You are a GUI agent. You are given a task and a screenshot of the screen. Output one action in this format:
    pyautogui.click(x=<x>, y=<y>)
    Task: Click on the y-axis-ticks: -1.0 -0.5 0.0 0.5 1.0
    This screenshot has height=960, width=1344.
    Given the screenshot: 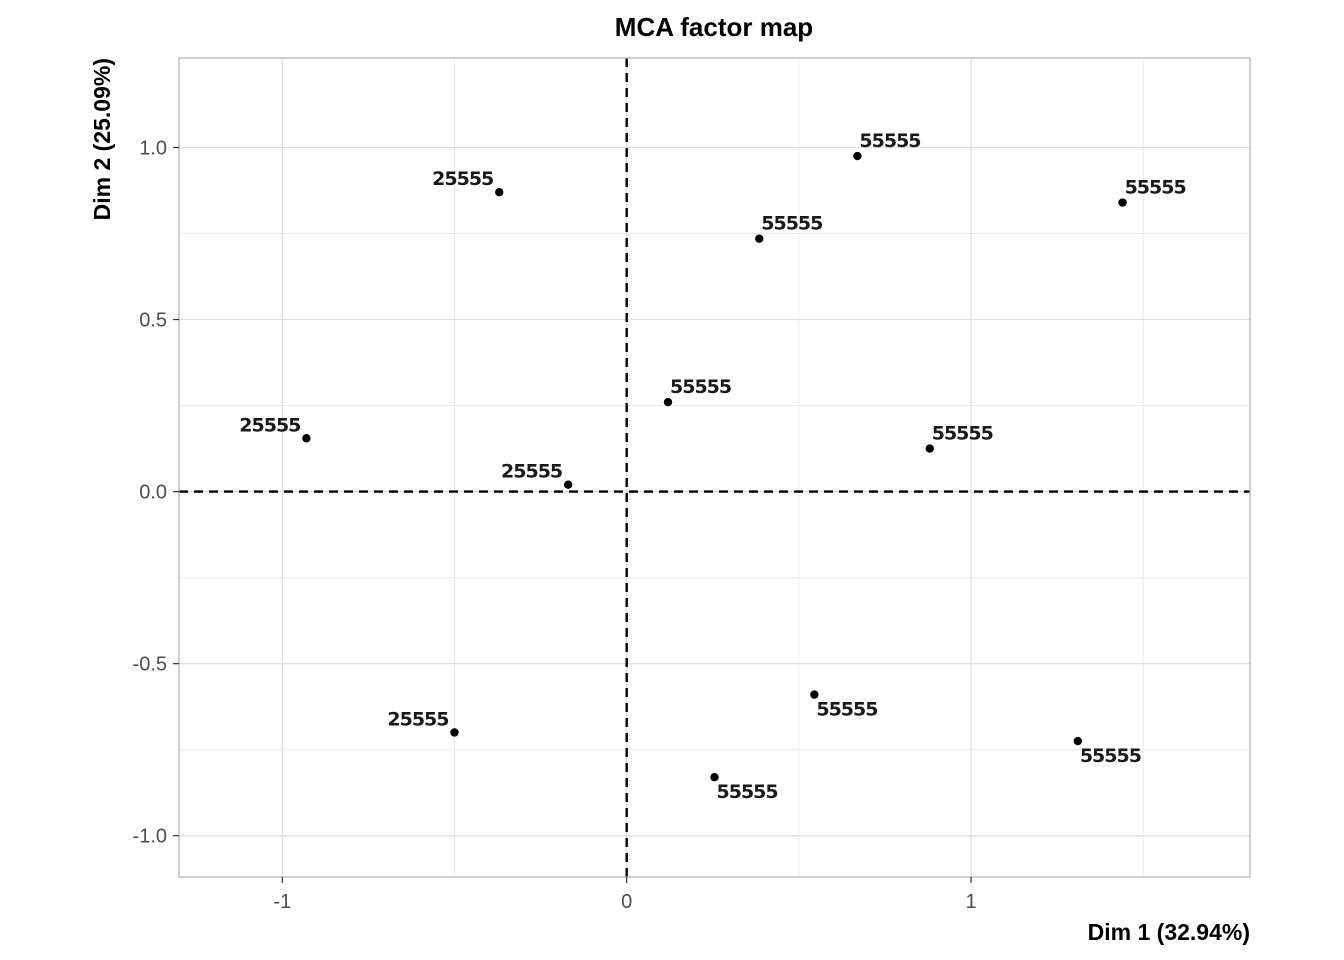 What is the action you would take?
    pyautogui.click(x=156, y=492)
    